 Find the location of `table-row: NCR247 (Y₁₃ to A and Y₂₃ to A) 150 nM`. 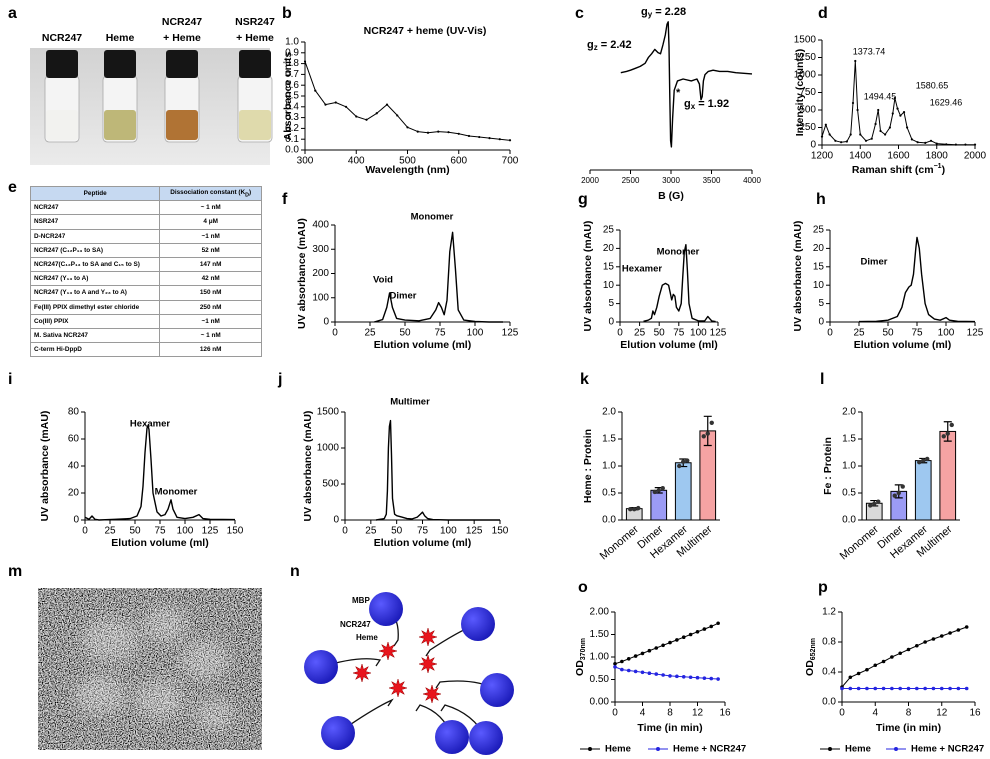

table-row: NCR247 (Y₁₃ to A and Y₂₃ to A) 150 nM is located at coordinates (145, 293).